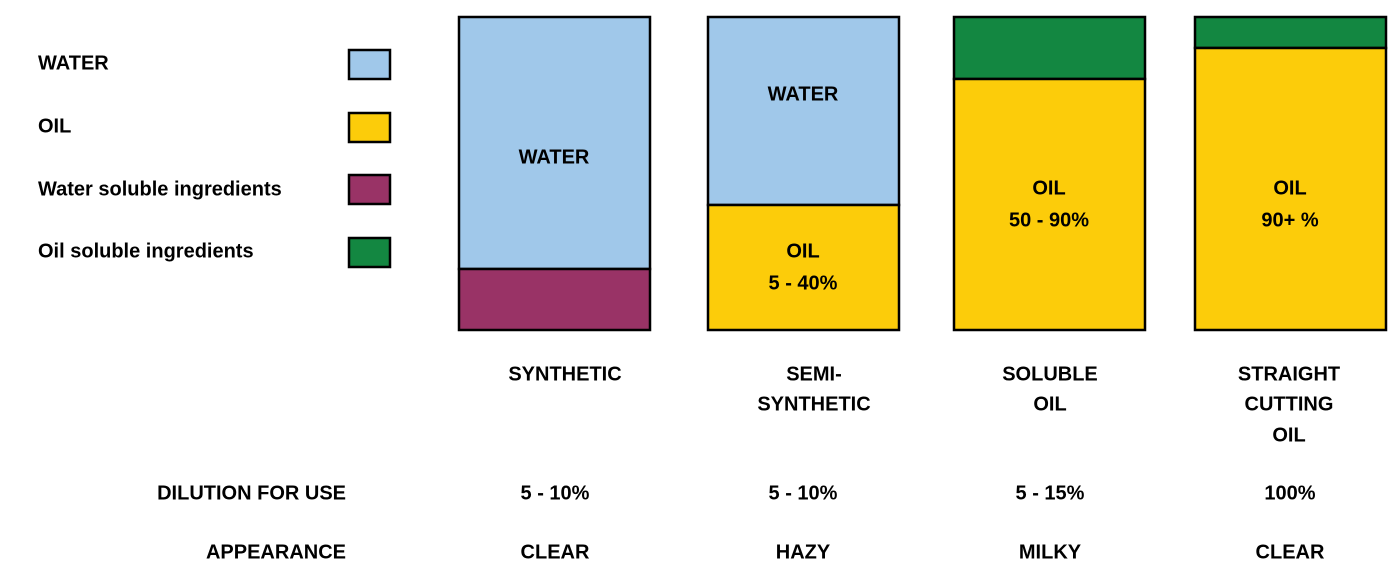 The width and height of the screenshot is (1399, 579). What do you see at coordinates (803, 552) in the screenshot?
I see `appearance-value: HAZY` at bounding box center [803, 552].